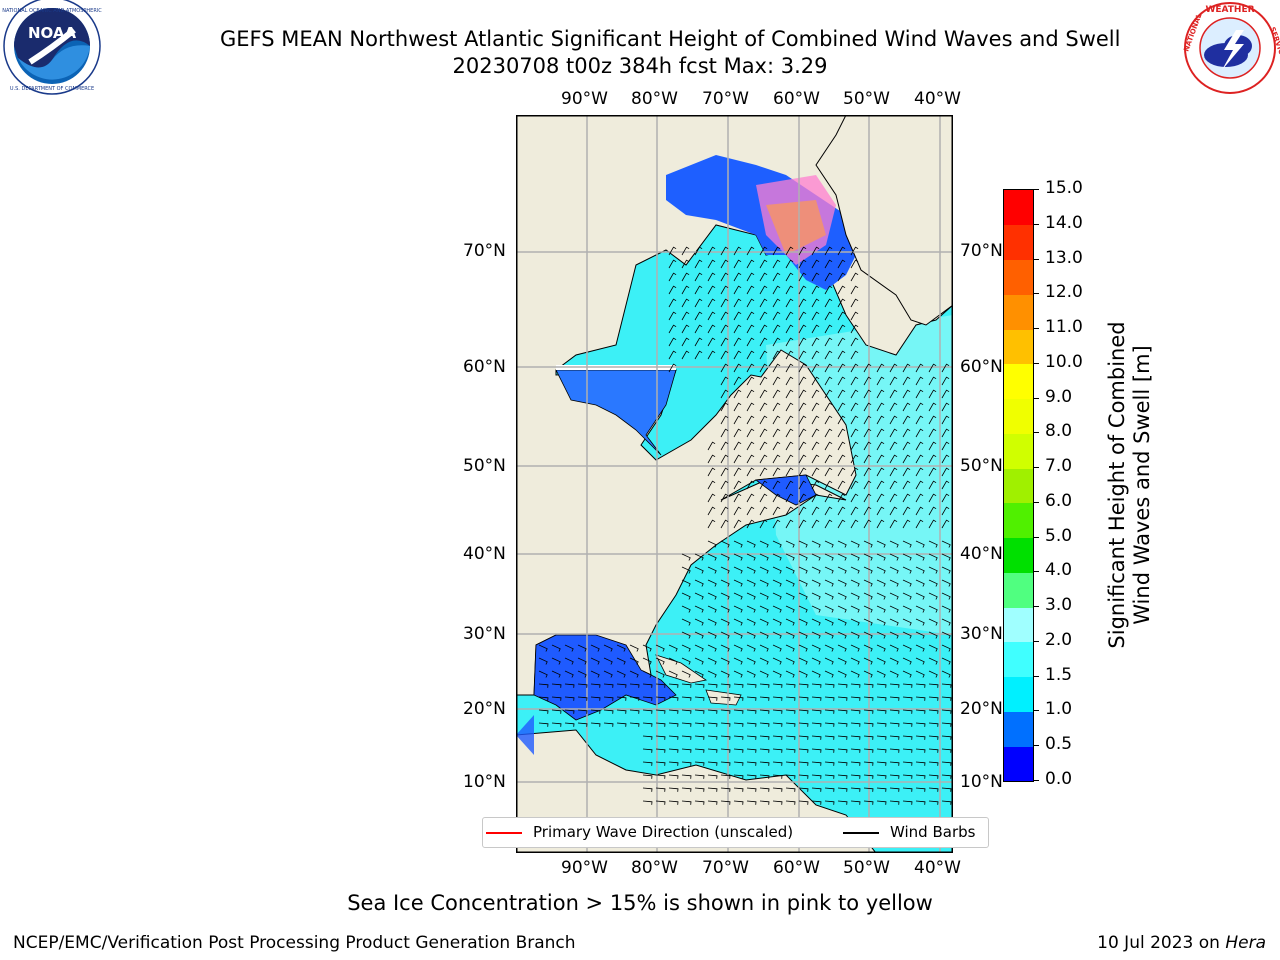 This screenshot has width=1280, height=960. What do you see at coordinates (1059, 779) in the screenshot?
I see `colorbar-tick-label: 0.0` at bounding box center [1059, 779].